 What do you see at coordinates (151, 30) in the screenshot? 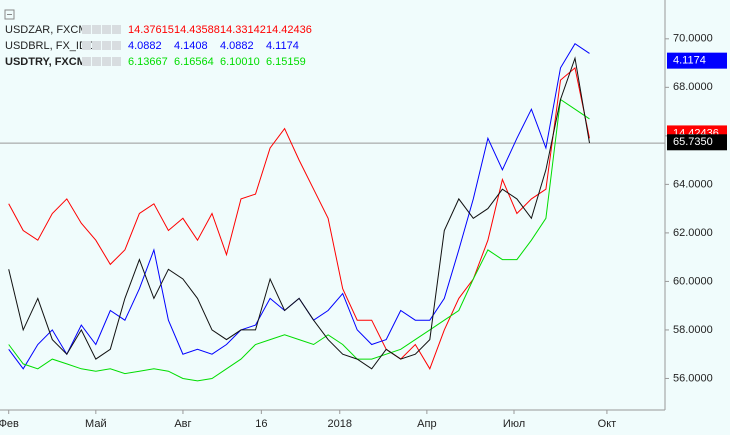
I see `legend-quote: 14.37615` at bounding box center [151, 30].